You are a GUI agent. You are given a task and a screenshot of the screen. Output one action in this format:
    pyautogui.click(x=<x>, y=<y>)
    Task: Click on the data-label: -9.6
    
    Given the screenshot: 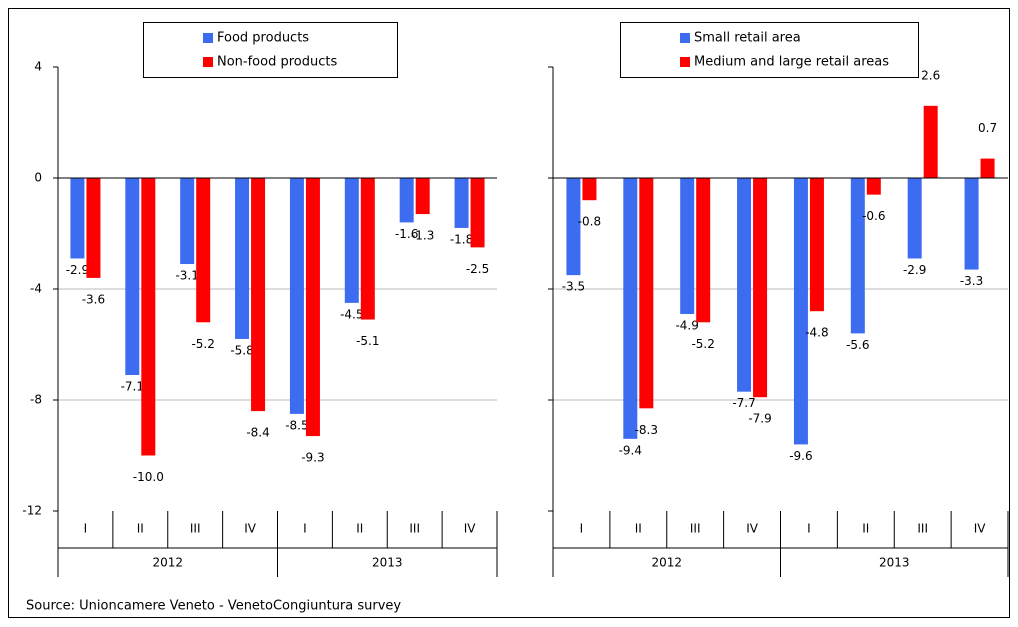 What is the action you would take?
    pyautogui.click(x=800, y=456)
    